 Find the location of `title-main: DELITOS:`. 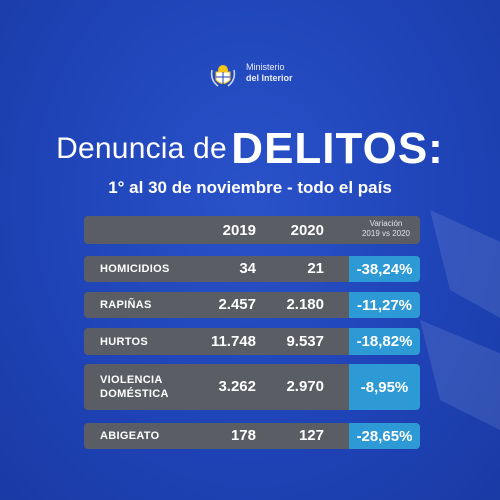

title-main: DELITOS: is located at coordinates (337, 148).